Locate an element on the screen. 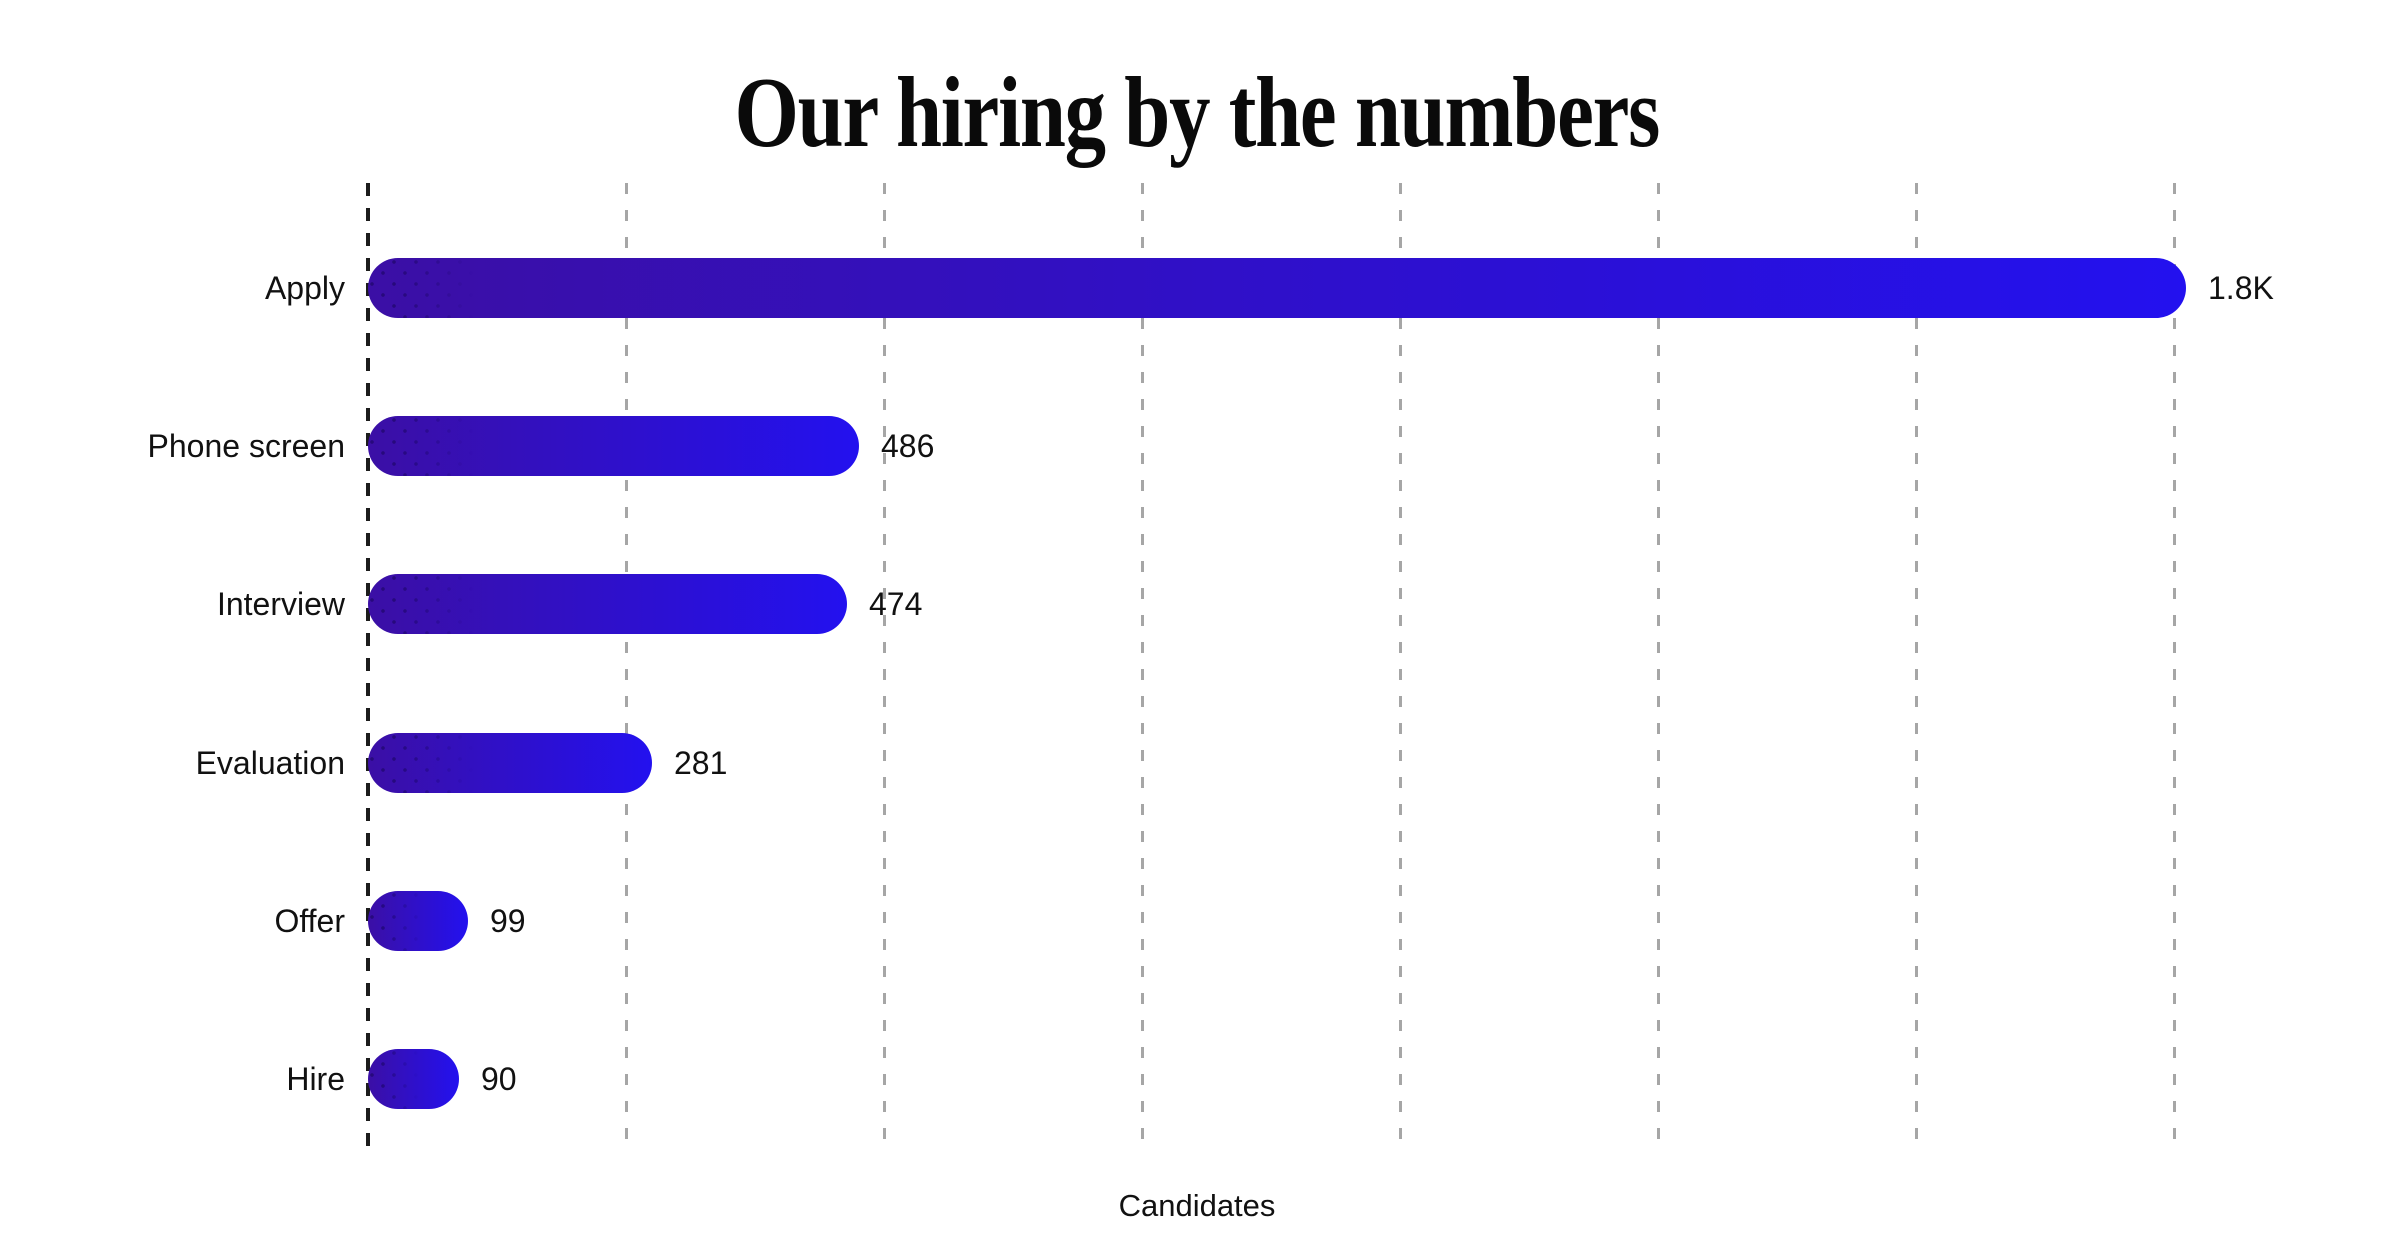 The height and width of the screenshot is (1260, 2394). zero-axis-dashed-line is located at coordinates (368, 669).